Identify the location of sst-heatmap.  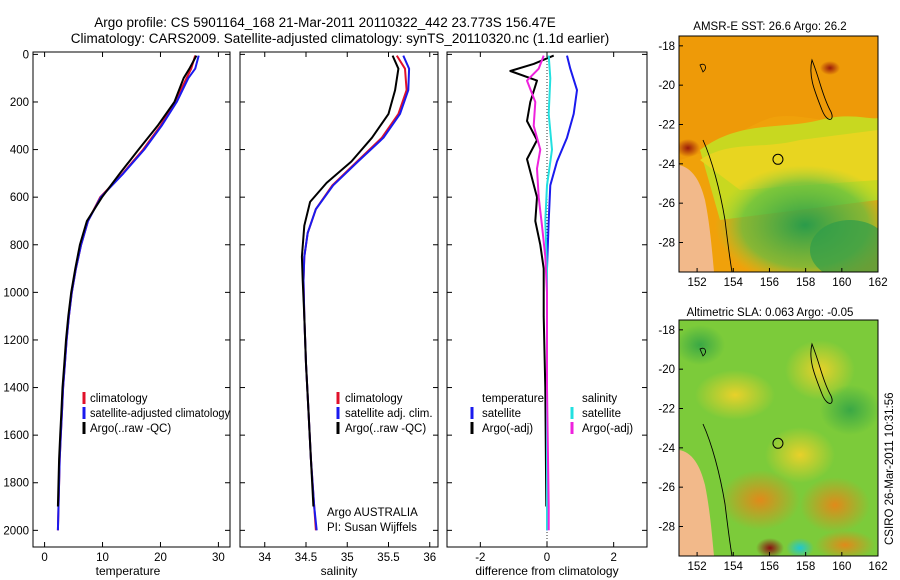
(778, 154).